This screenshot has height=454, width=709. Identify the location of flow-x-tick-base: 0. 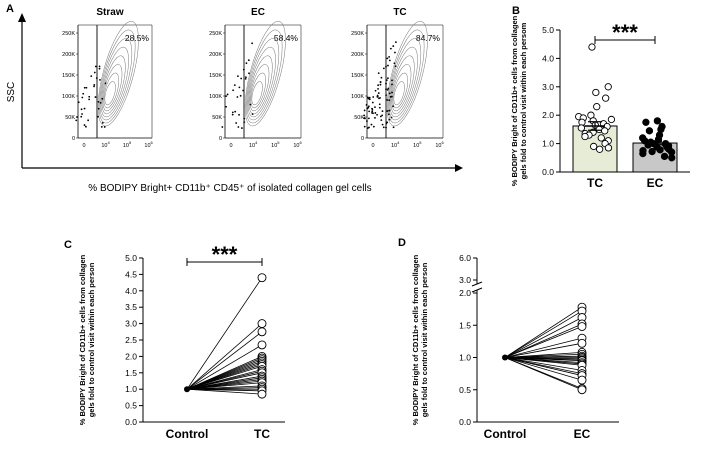
(230, 146).